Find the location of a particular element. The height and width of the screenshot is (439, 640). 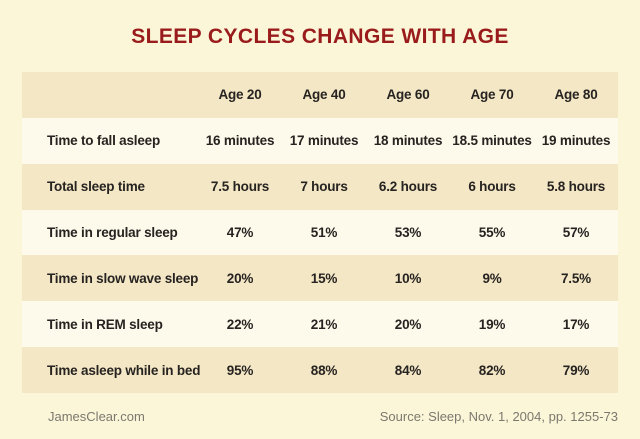

column-header-age-80: Age 80 is located at coordinates (576, 95).